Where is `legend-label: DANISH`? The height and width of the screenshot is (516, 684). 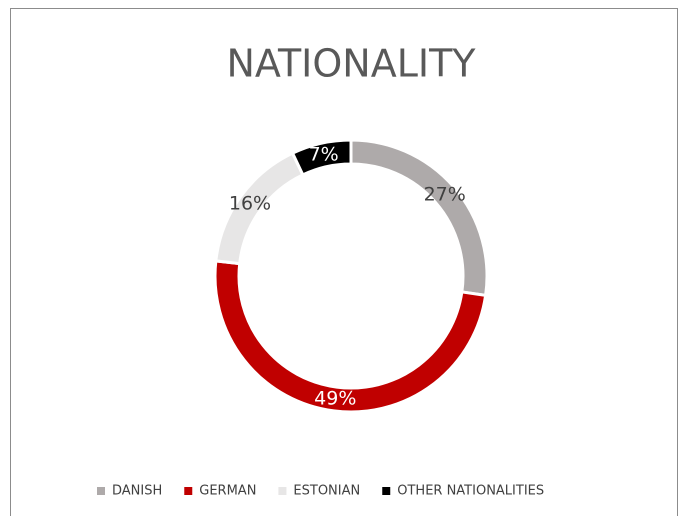 legend-label: DANISH is located at coordinates (137, 491).